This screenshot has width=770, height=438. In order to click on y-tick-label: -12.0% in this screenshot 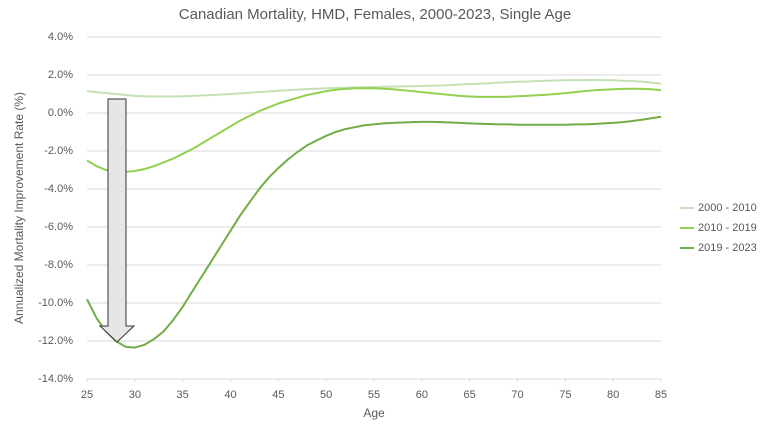, I will do `click(55, 341)`.